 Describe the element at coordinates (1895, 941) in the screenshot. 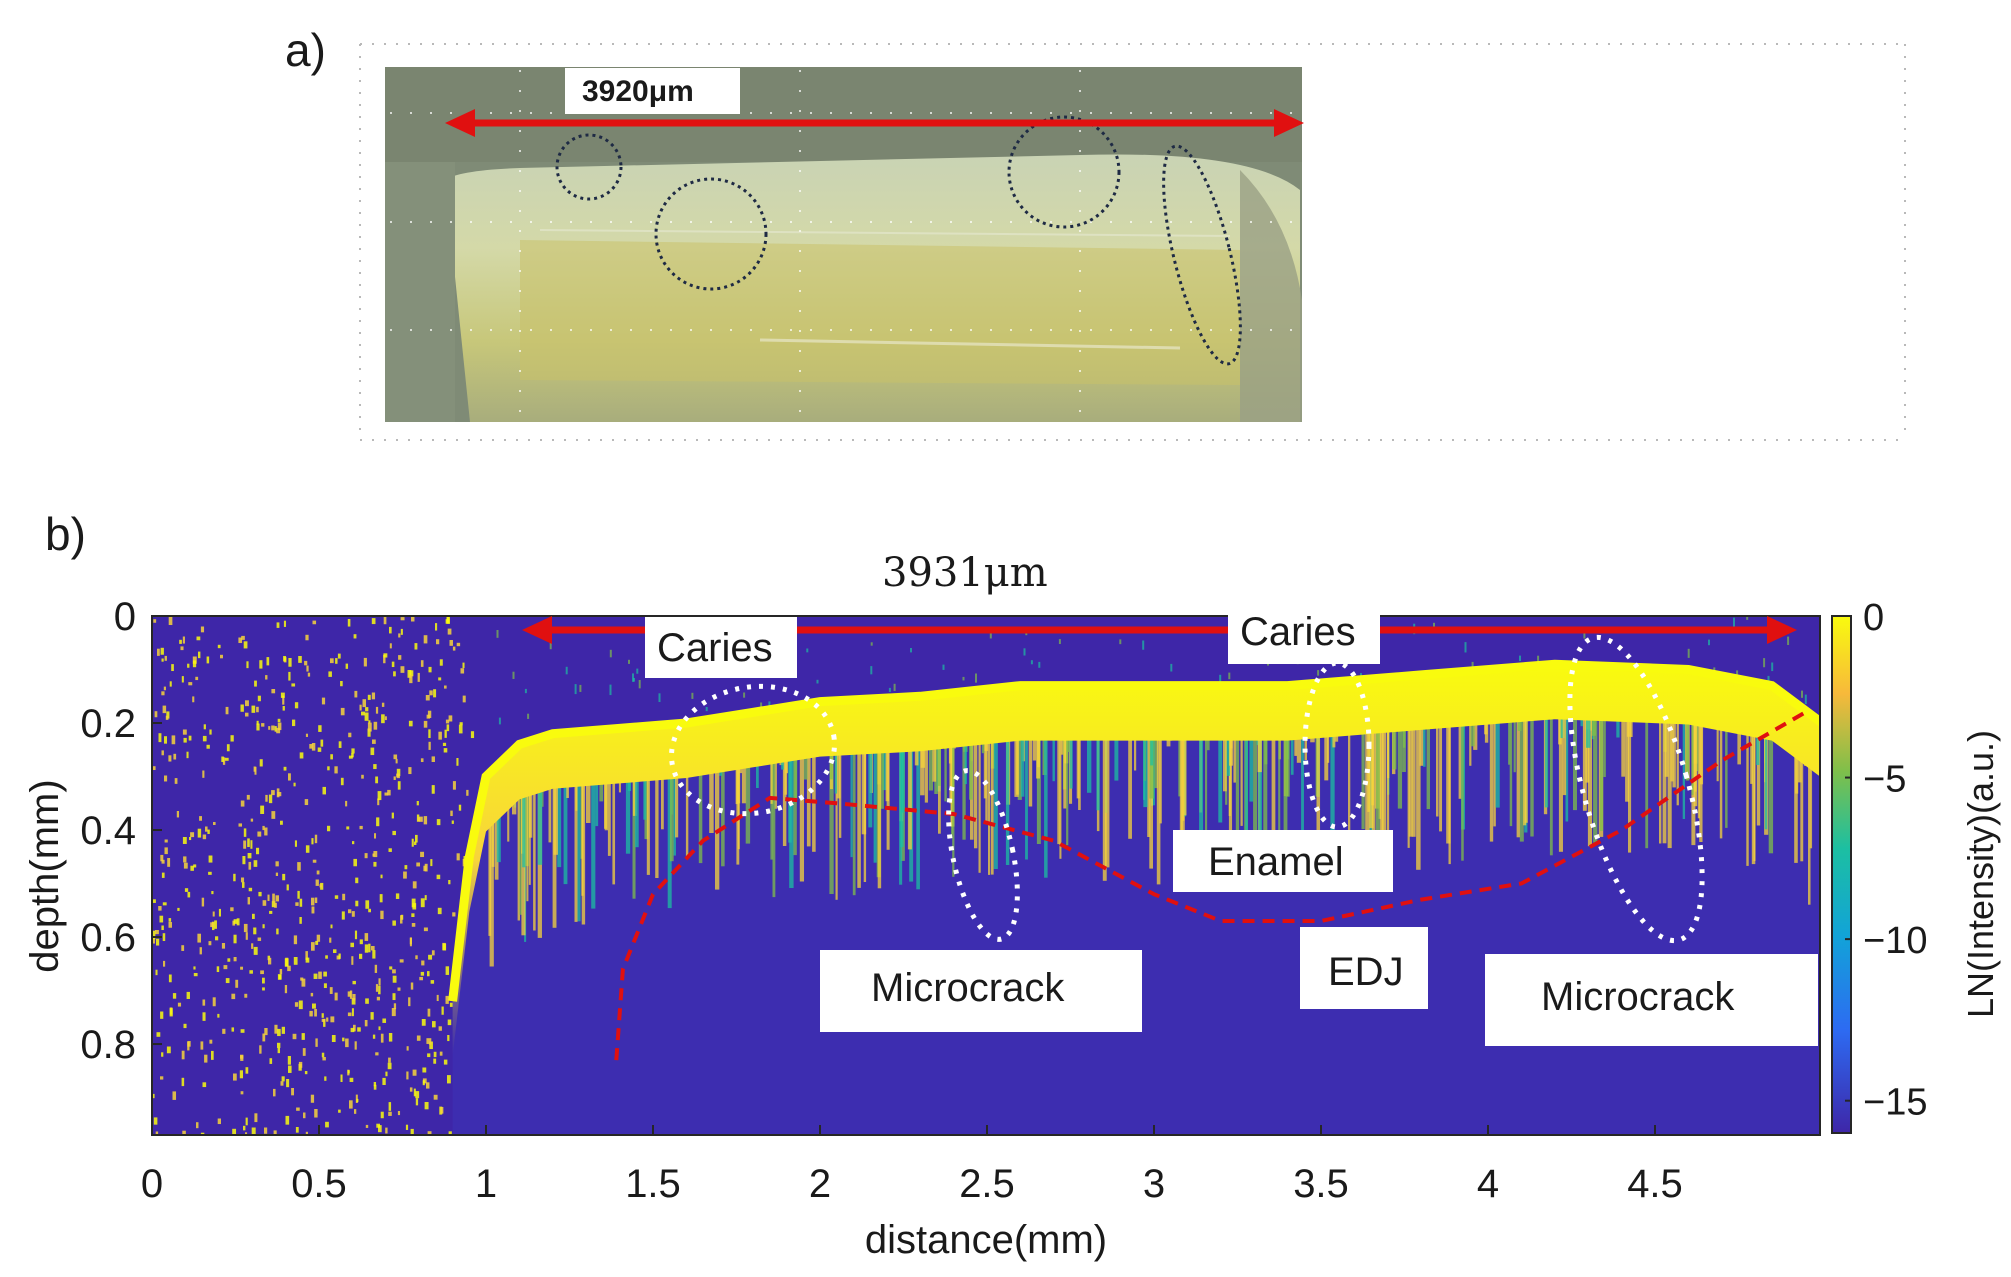

I see `colorbar-tick-label: −10` at that location.